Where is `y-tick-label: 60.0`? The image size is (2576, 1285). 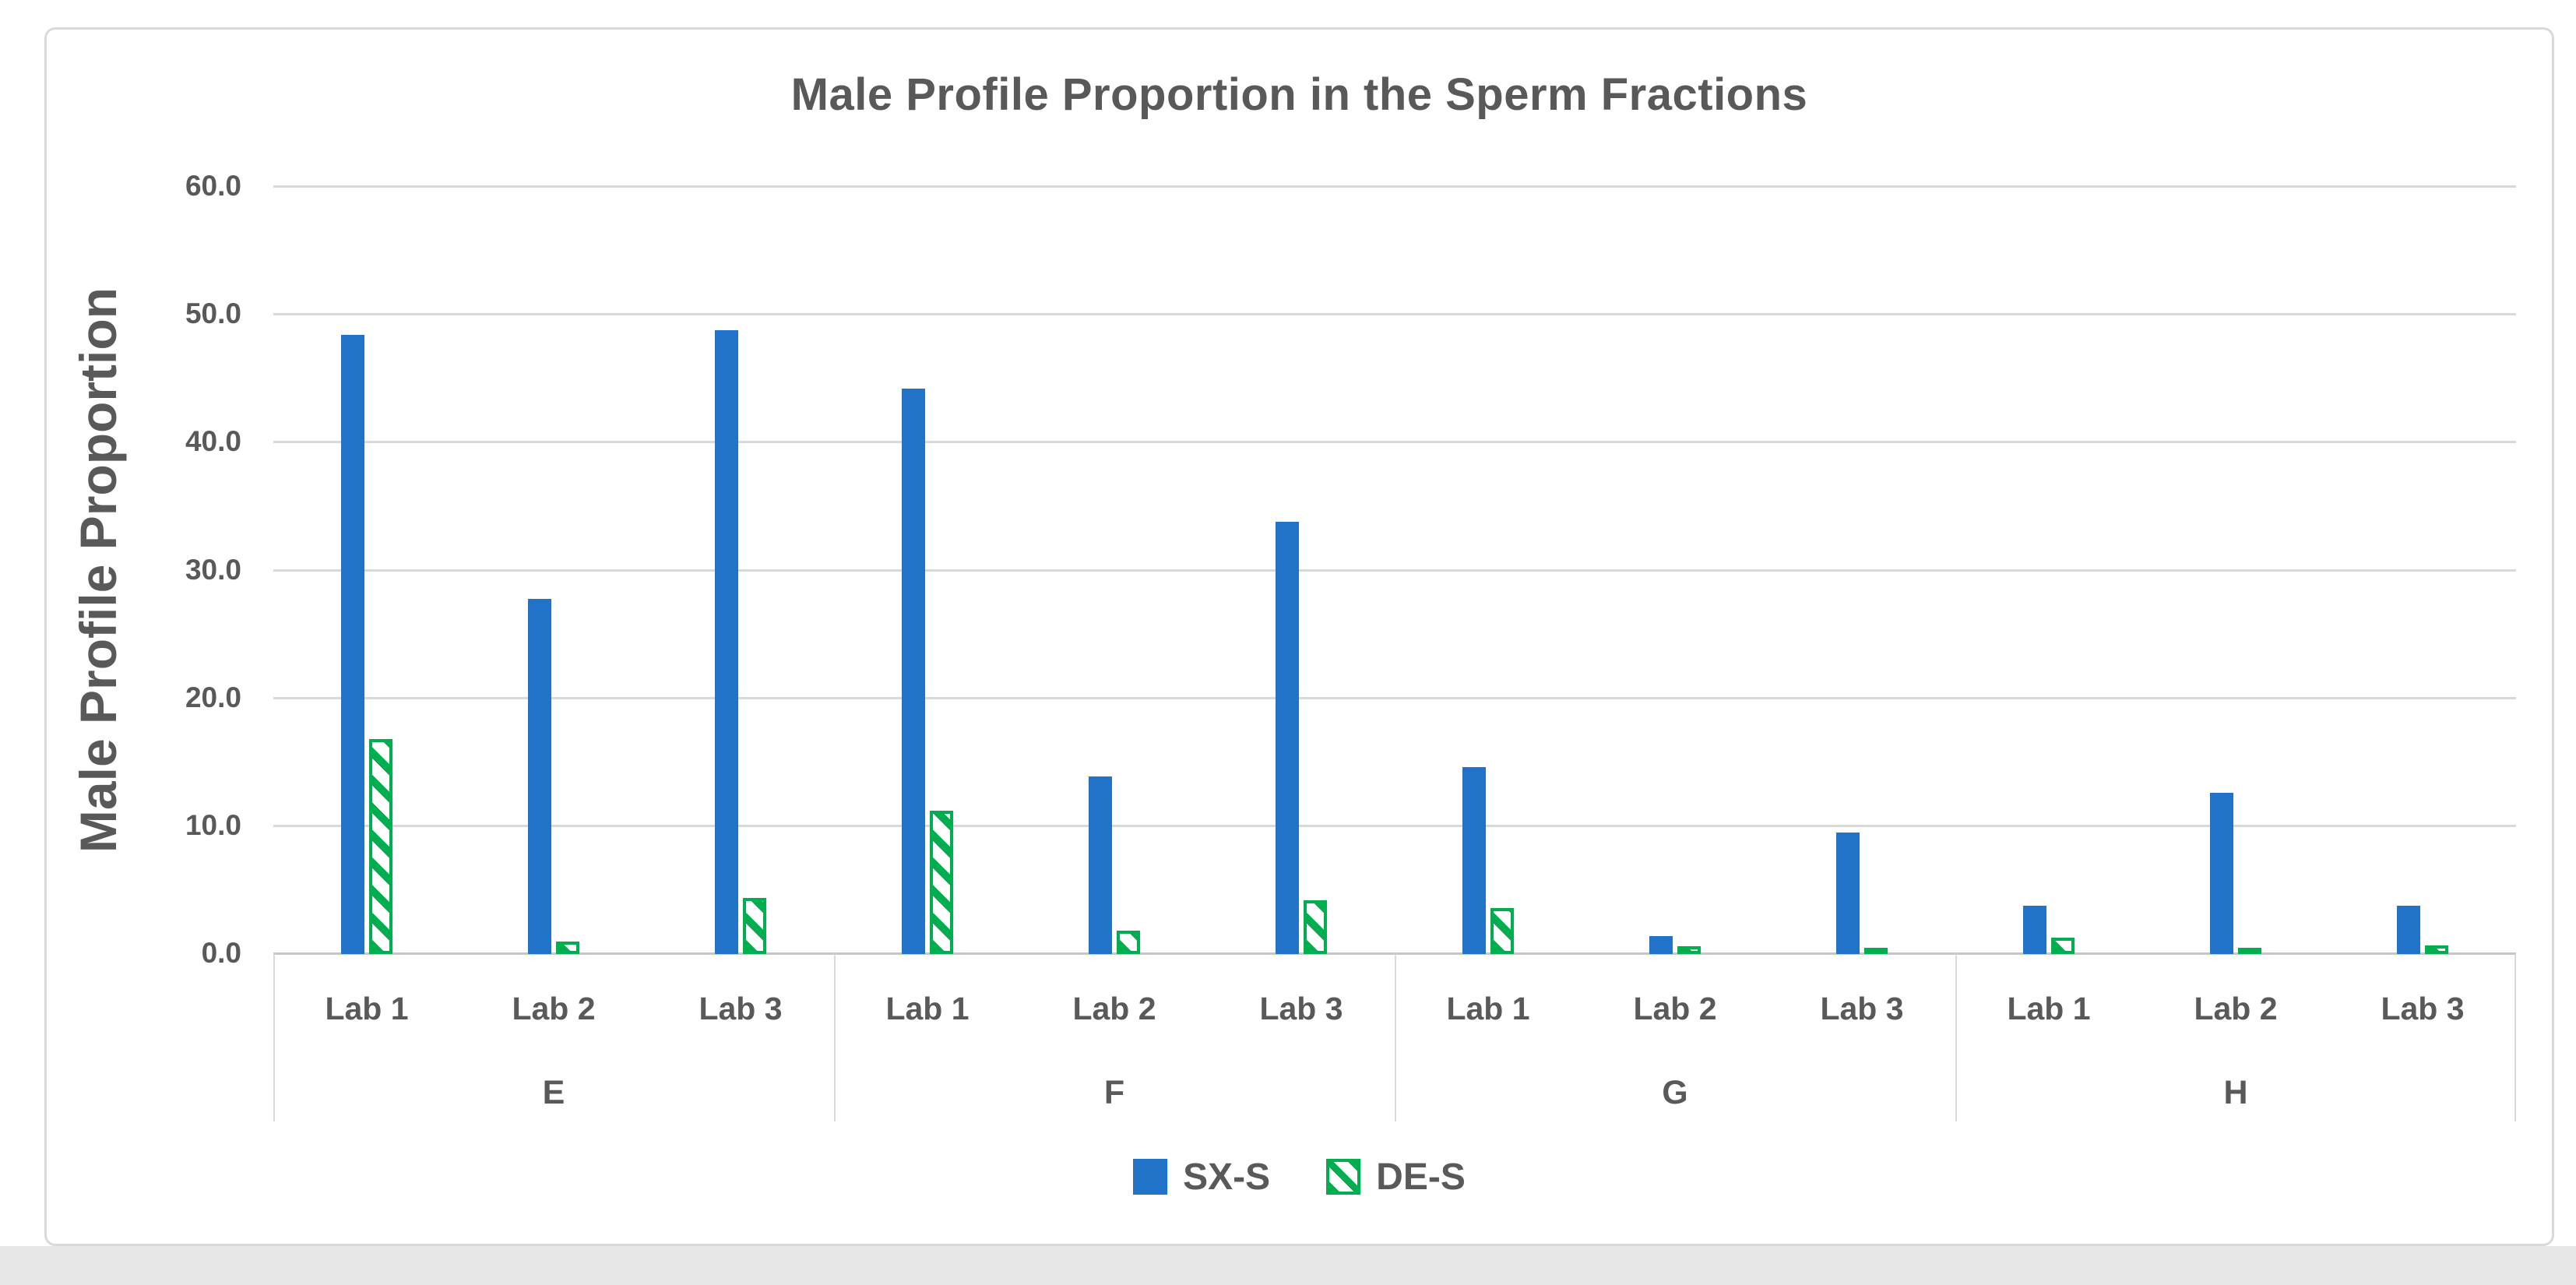
y-tick-label: 60.0 is located at coordinates (213, 186).